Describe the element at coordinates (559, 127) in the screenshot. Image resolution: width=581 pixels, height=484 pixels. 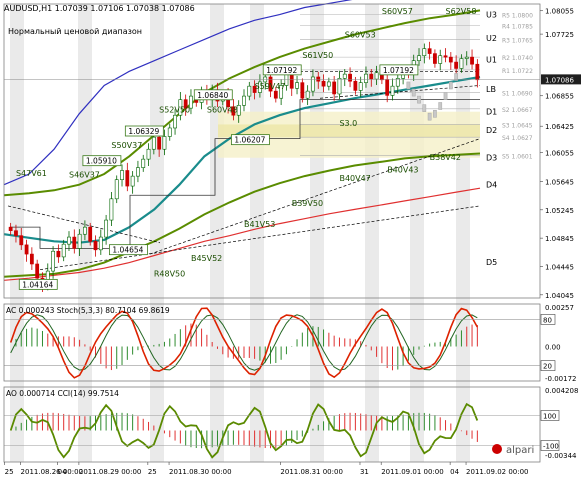
I see `price-axis-label: 1.06425` at that location.